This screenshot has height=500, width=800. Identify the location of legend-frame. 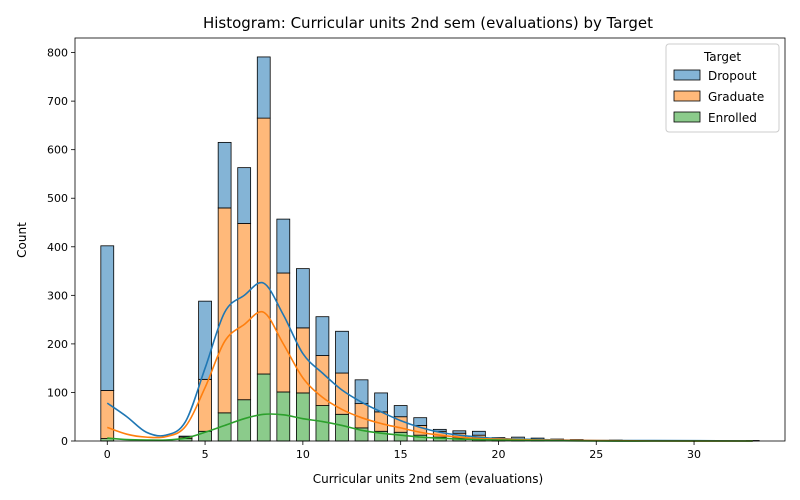
(722, 88).